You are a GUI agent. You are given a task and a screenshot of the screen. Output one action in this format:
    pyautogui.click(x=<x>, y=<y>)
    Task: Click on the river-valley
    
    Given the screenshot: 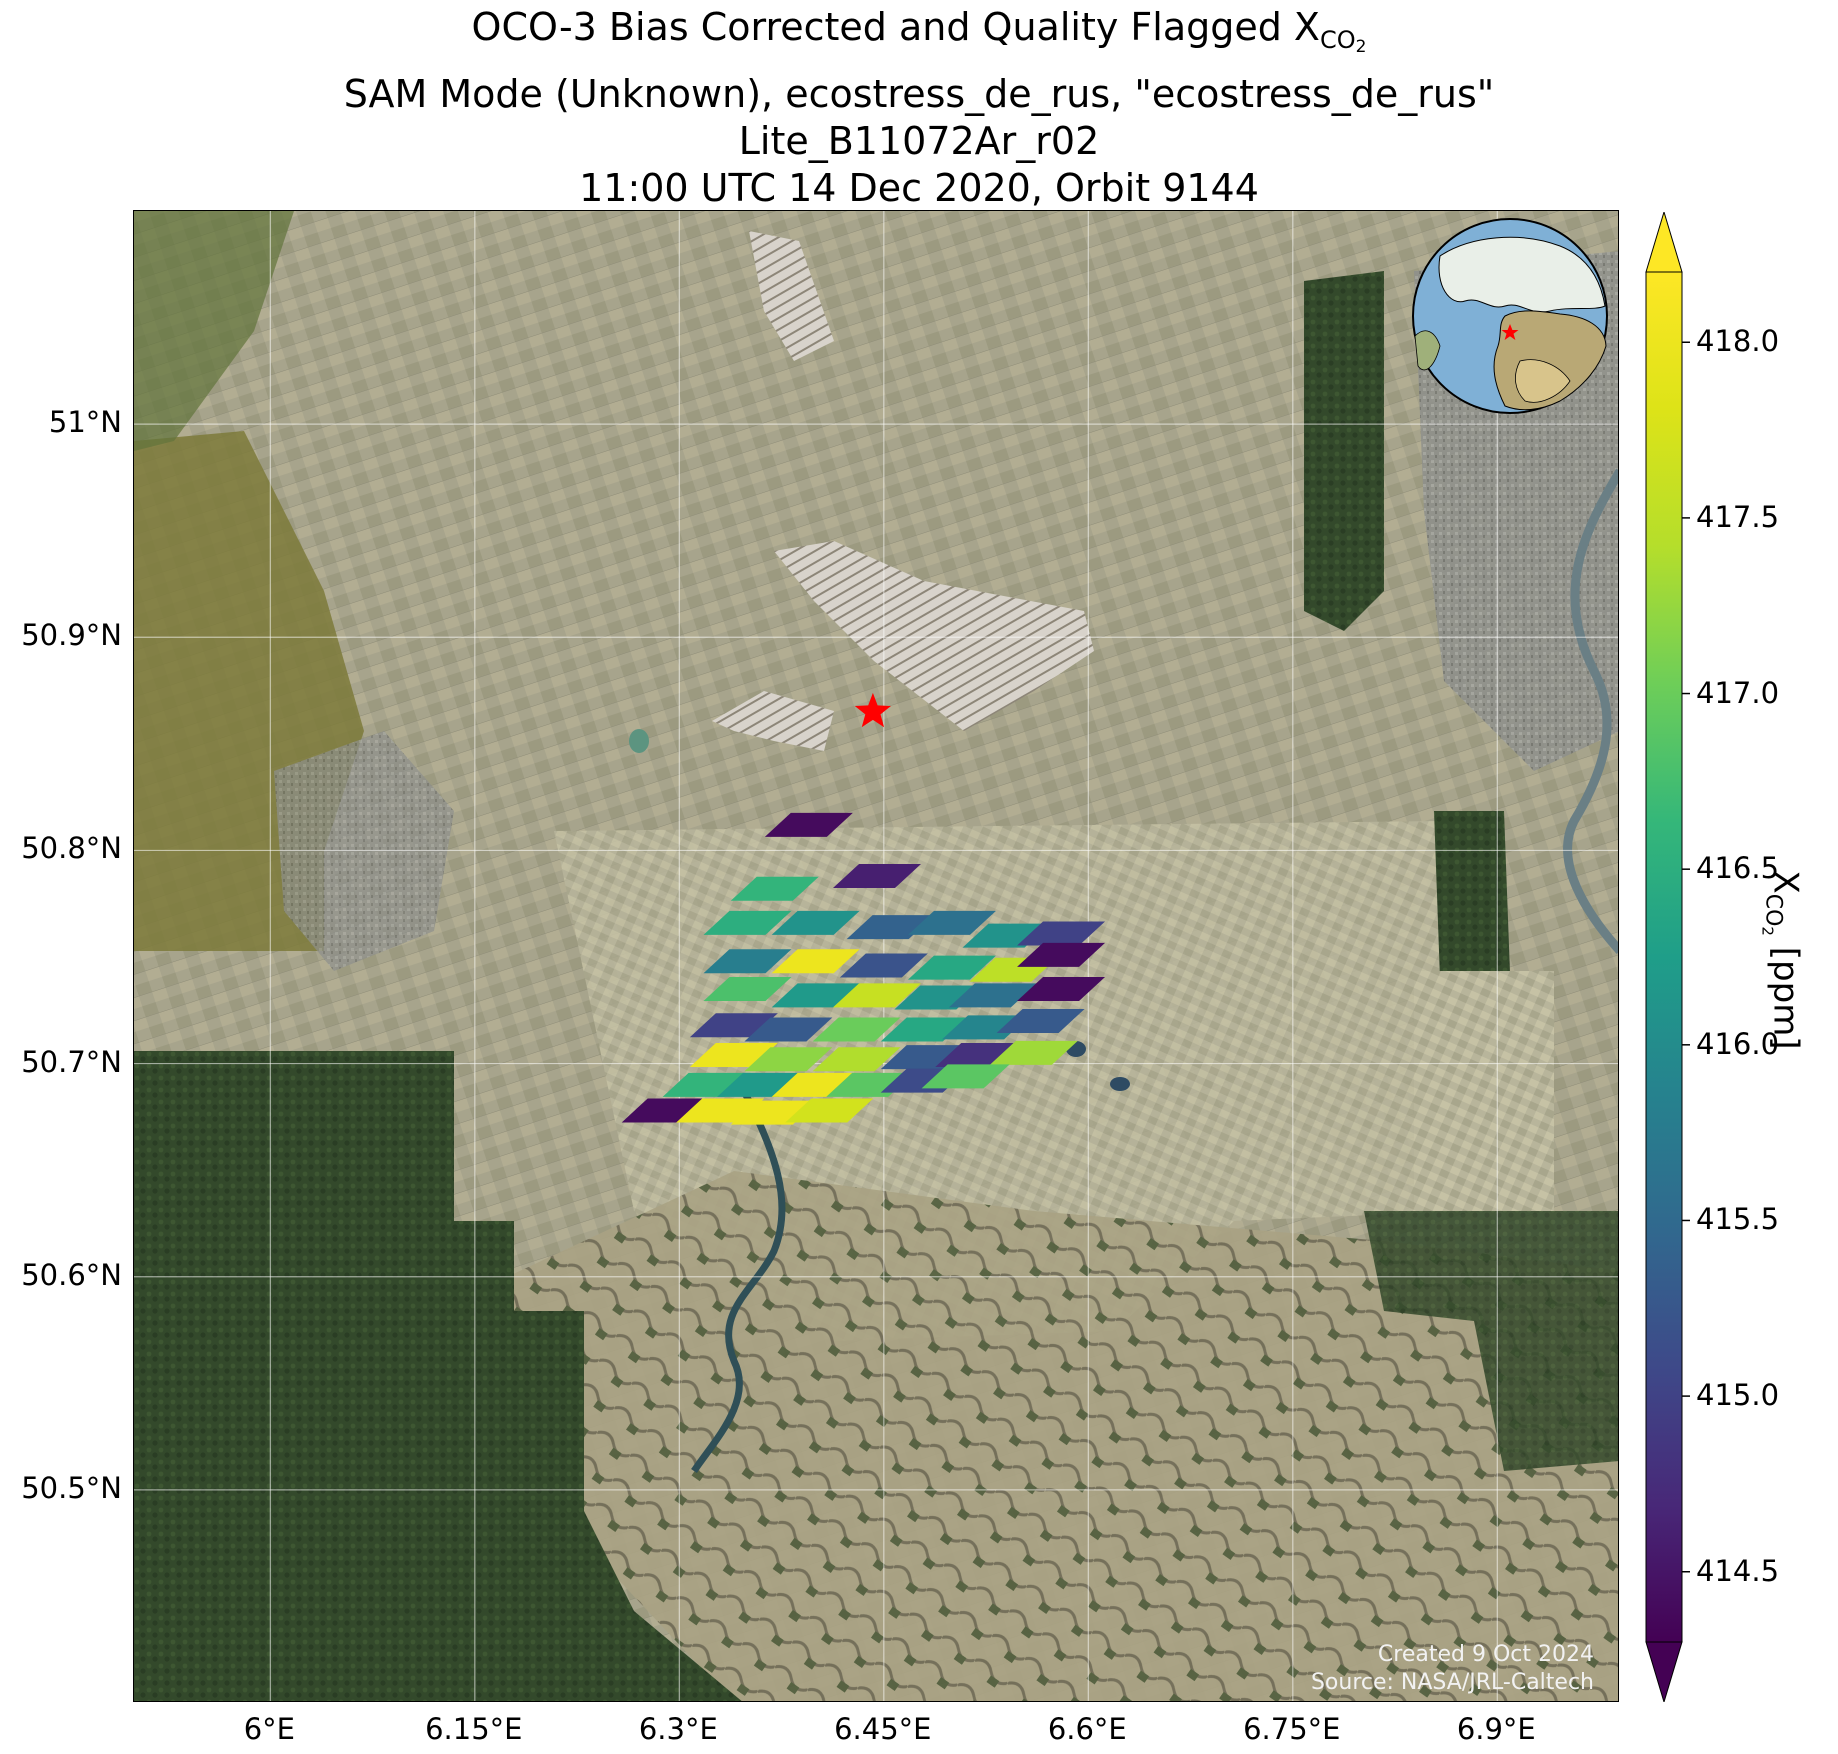 What is the action you would take?
    pyautogui.click(x=738, y=1281)
    